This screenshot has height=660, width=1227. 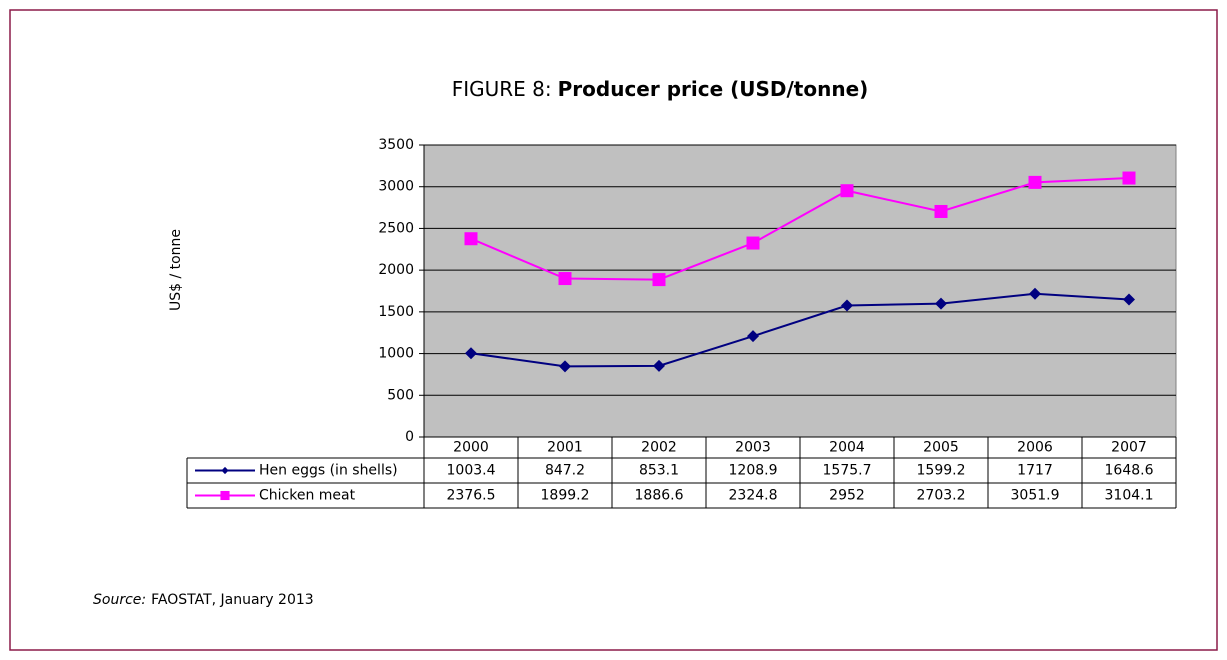 What do you see at coordinates (659, 496) in the screenshot?
I see `table-value: 1886.6` at bounding box center [659, 496].